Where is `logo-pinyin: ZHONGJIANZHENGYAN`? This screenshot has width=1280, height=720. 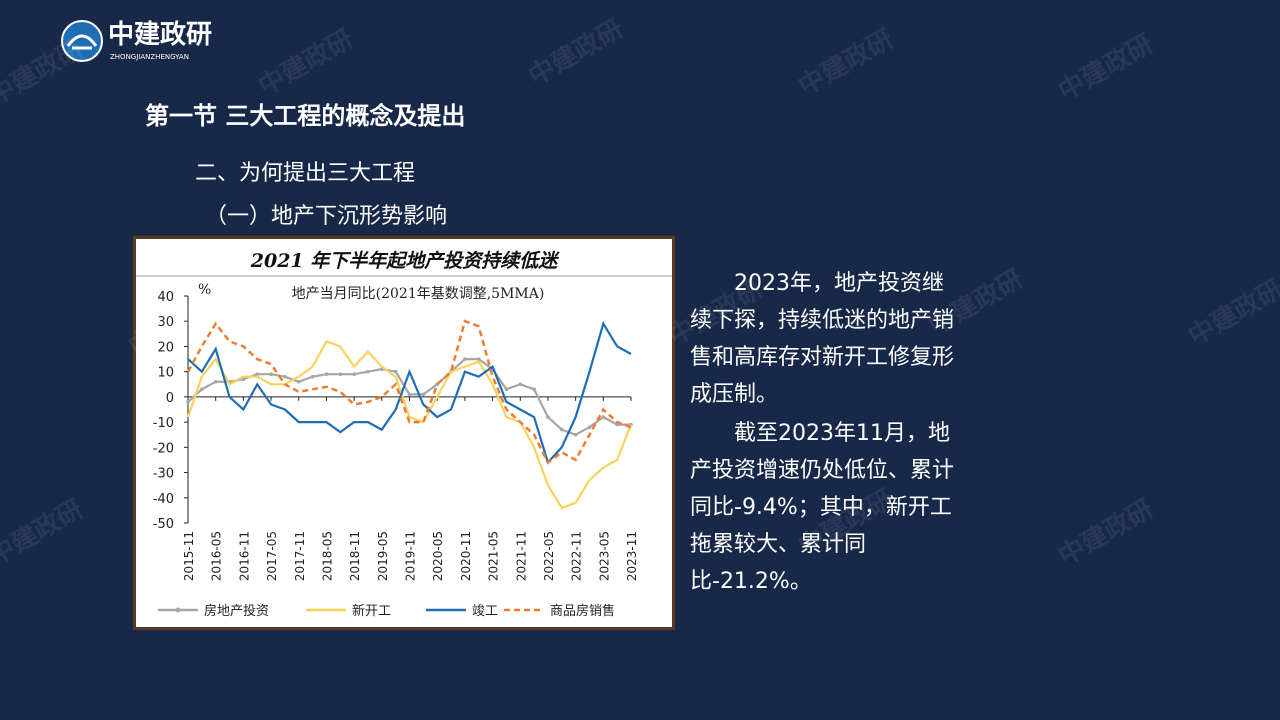 logo-pinyin: ZHONGJIANZHENGYAN is located at coordinates (149, 57).